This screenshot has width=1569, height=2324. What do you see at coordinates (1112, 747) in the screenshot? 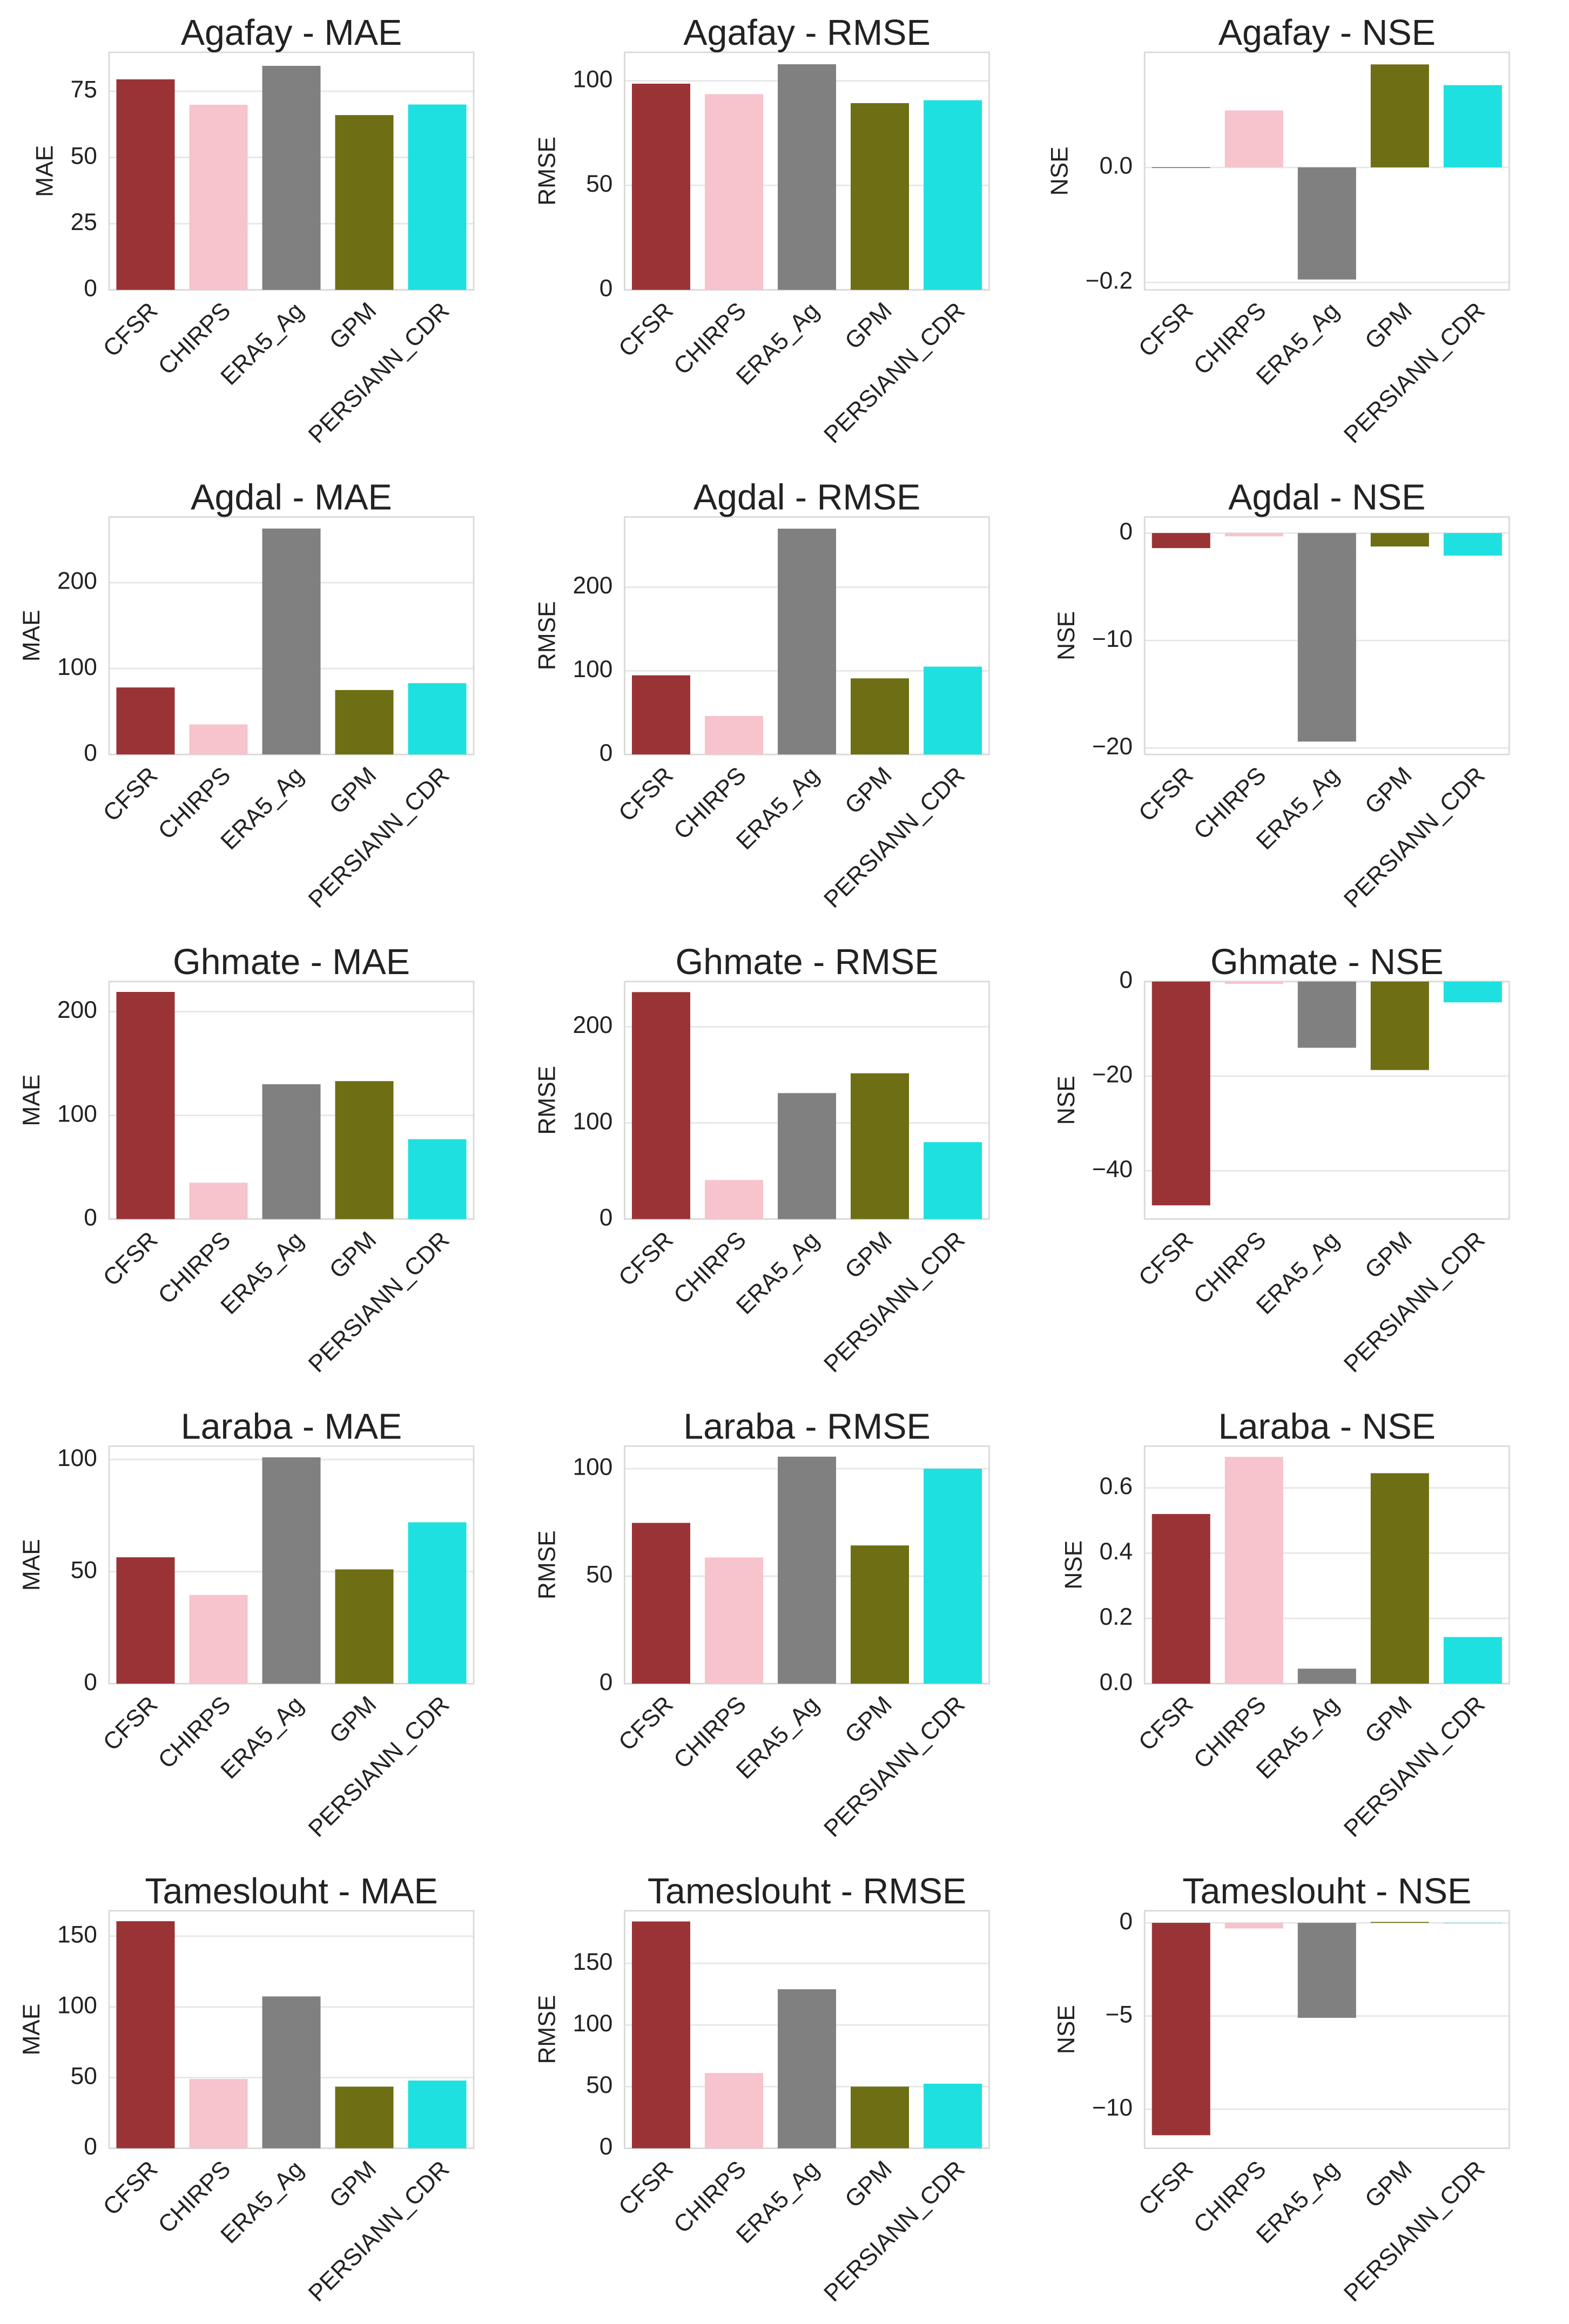
I see `y-tick-label: −20` at bounding box center [1112, 747].